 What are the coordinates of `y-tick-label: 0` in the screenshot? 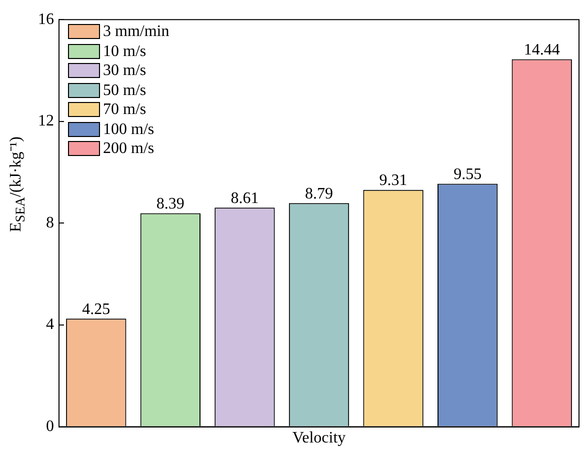 It's located at (50, 427).